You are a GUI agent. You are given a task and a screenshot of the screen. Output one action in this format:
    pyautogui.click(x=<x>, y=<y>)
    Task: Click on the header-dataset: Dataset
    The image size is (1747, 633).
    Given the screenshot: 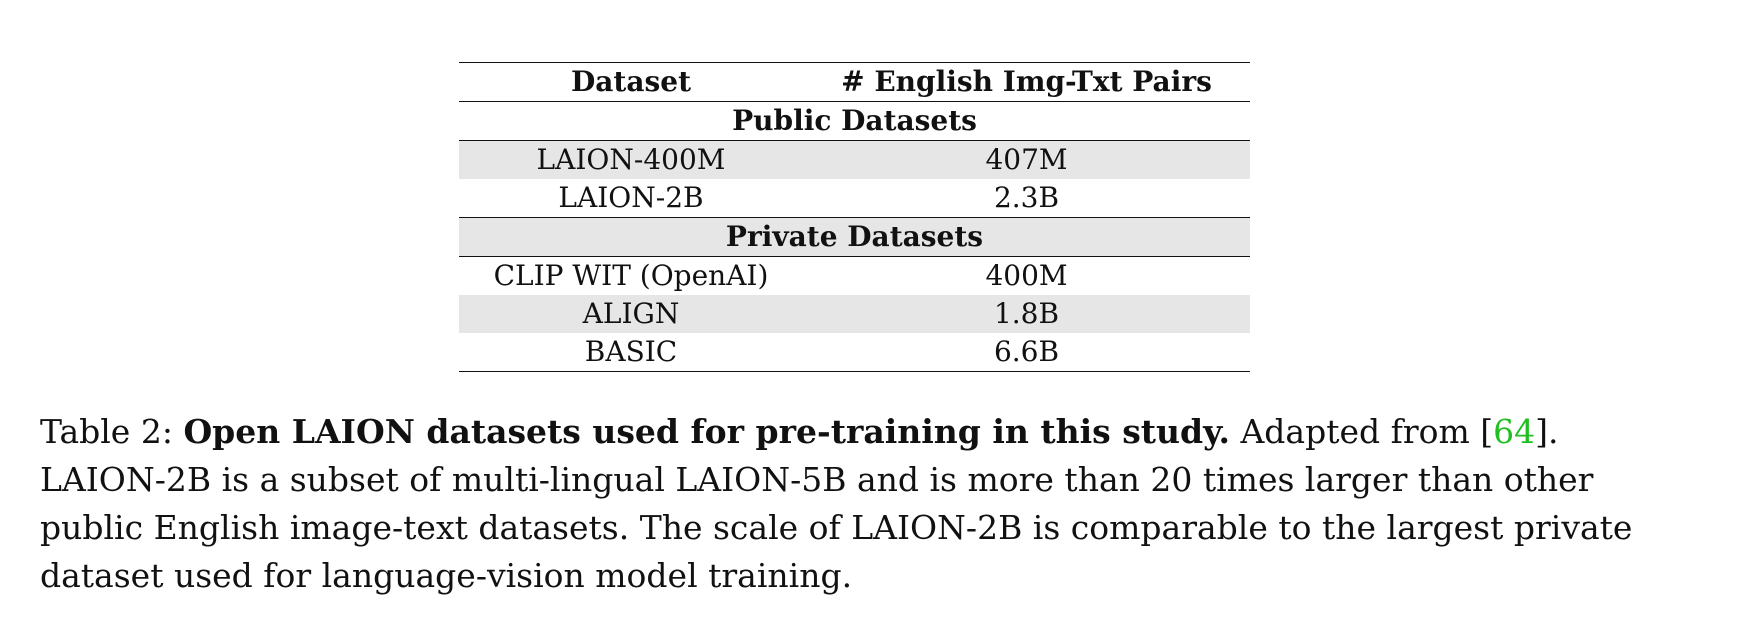 What is the action you would take?
    pyautogui.click(x=630, y=81)
    